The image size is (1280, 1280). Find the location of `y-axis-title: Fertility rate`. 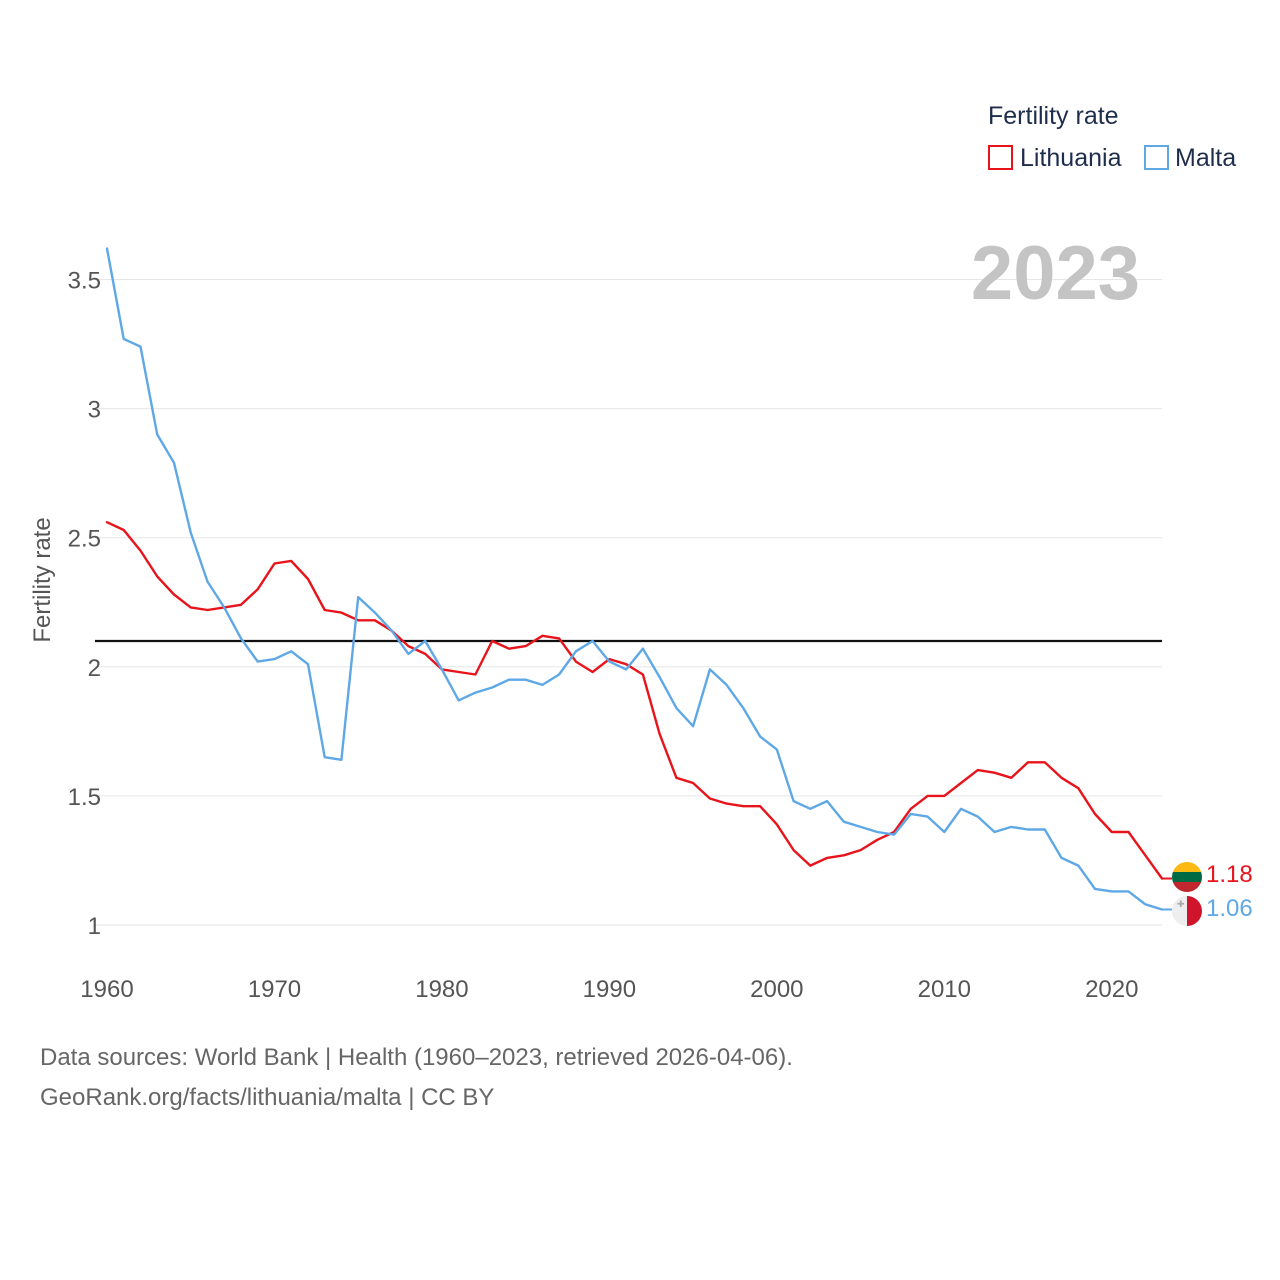

y-axis-title: Fertility rate is located at coordinates (42, 579).